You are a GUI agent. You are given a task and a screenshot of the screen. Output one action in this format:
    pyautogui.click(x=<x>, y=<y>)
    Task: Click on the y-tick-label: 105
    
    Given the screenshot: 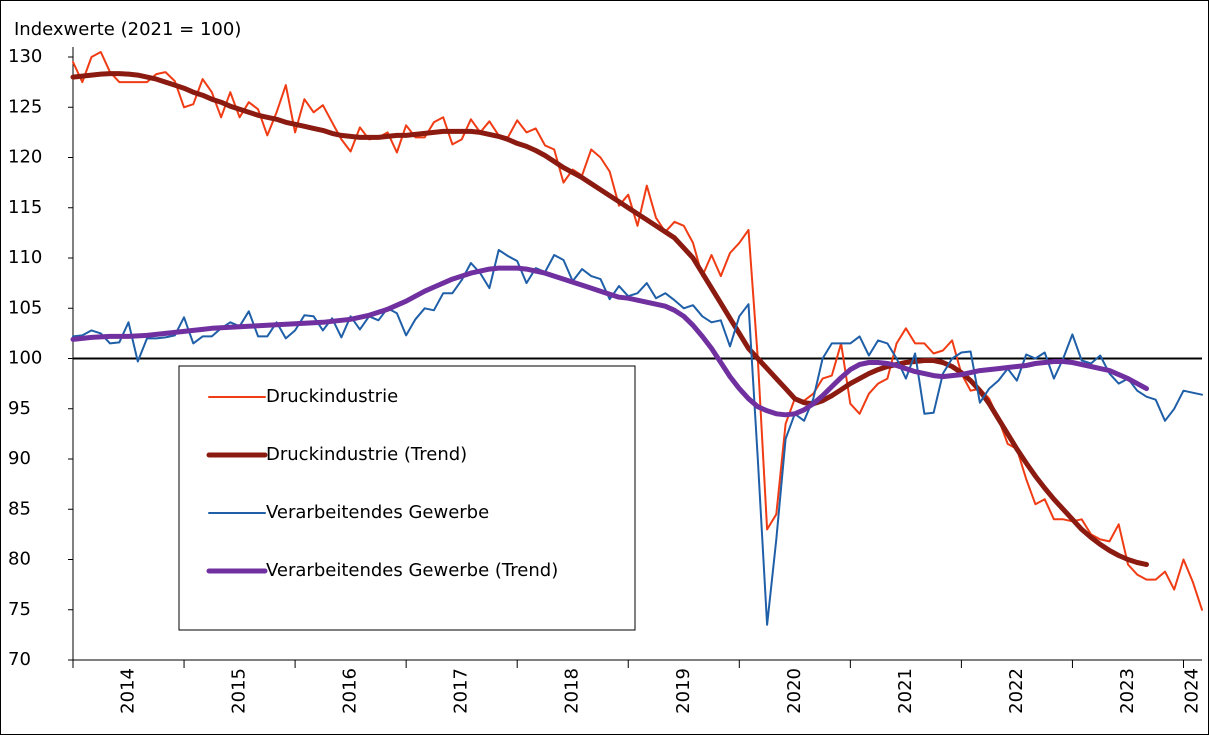 What is the action you would take?
    pyautogui.click(x=25, y=307)
    